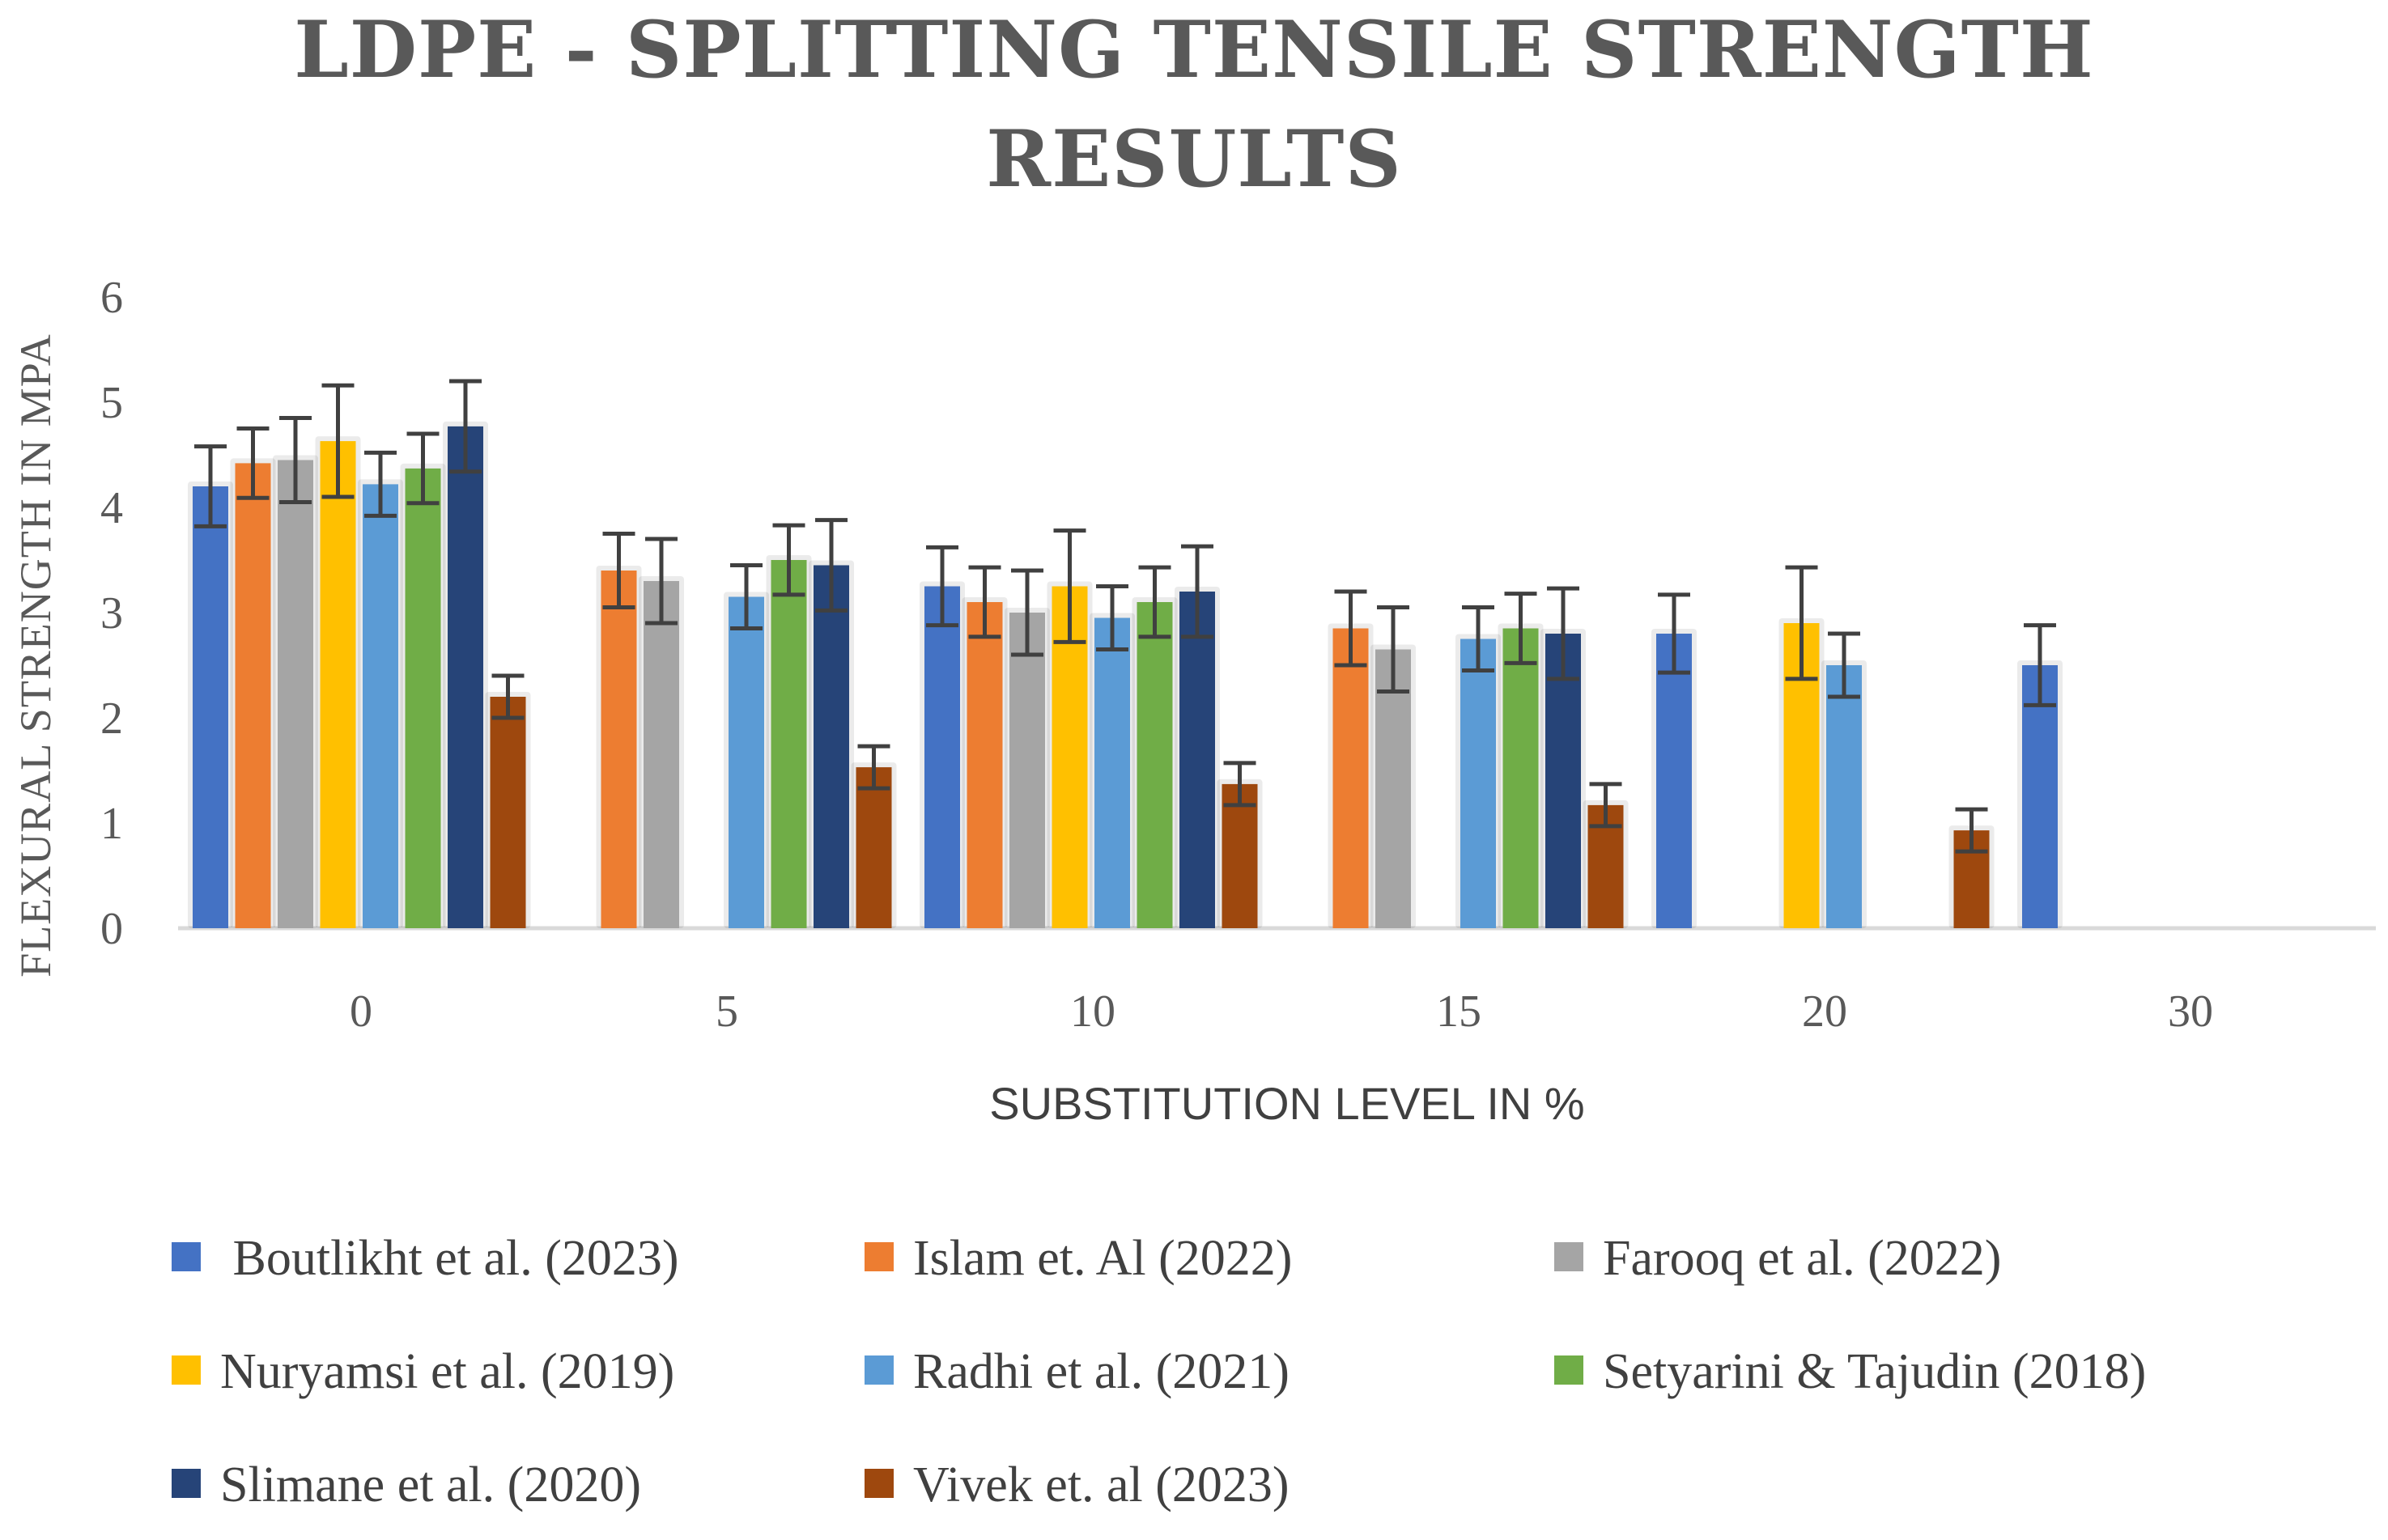 The image size is (2388, 1540). What do you see at coordinates (35, 656) in the screenshot?
I see `y-axis-label: FLEXURAL STRENGTH IN MPA` at bounding box center [35, 656].